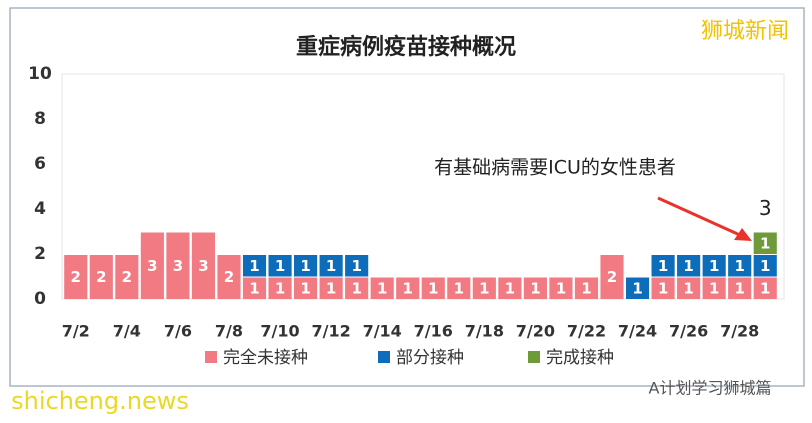  What do you see at coordinates (40, 254) in the screenshot?
I see `y-tick-label: 2` at bounding box center [40, 254].